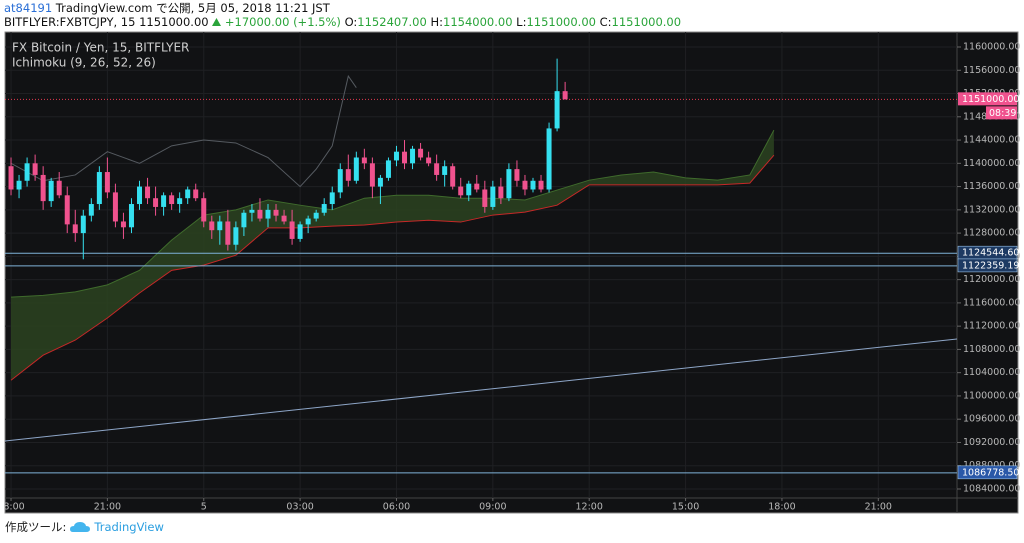 The width and height of the screenshot is (1024, 543). What do you see at coordinates (70, 22) in the screenshot?
I see `symbol: BITFLYER:FXBTCJPY, 15` at bounding box center [70, 22].